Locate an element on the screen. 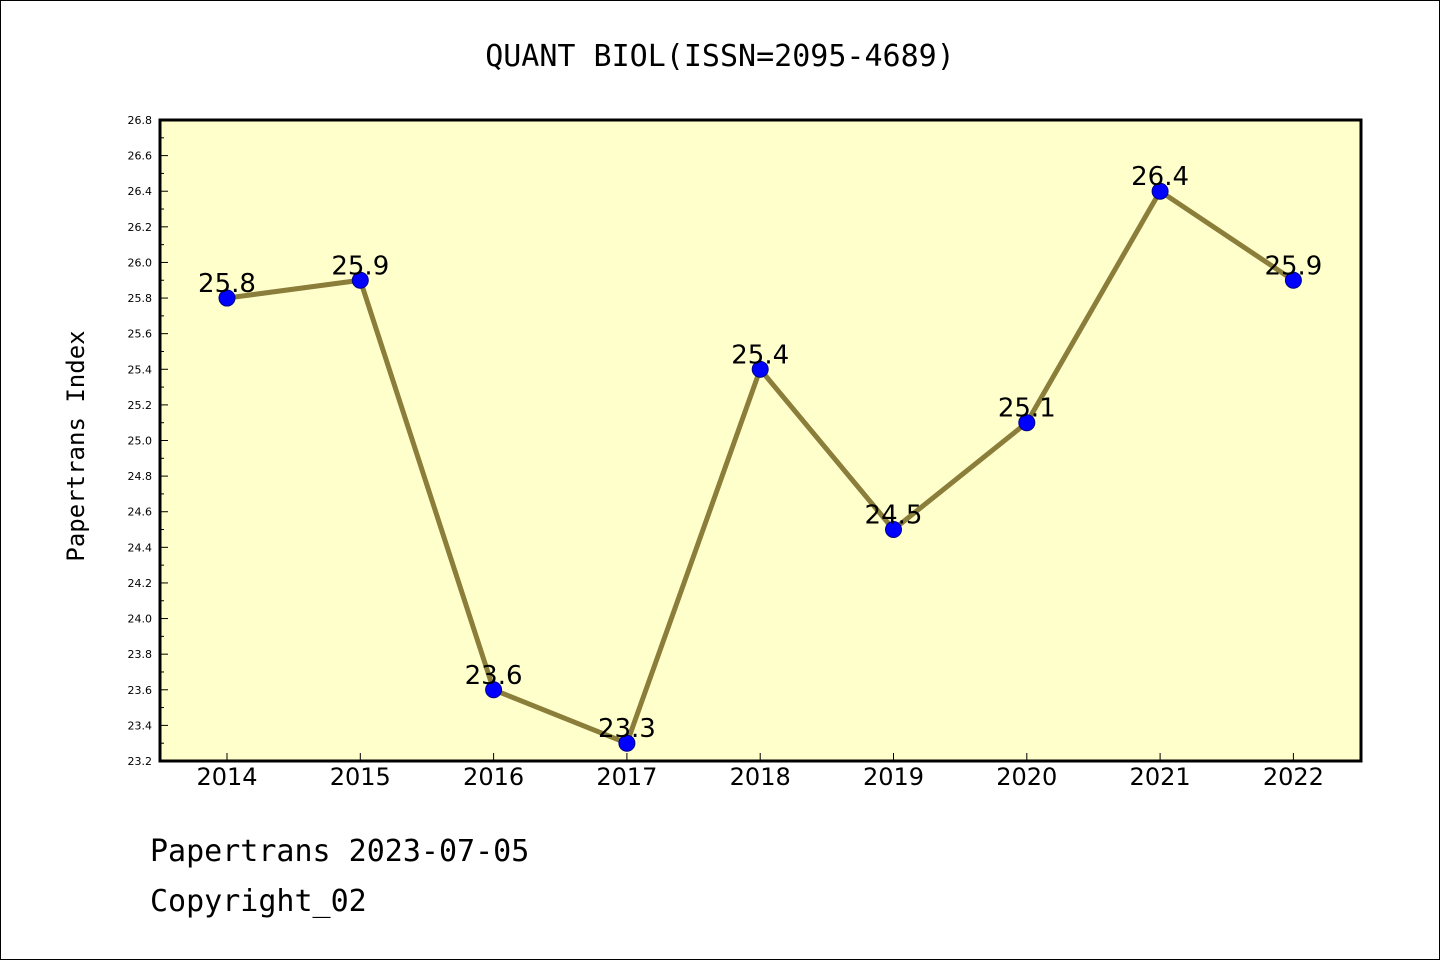 This screenshot has height=960, width=1440. footer-date-line: Papertrans 2023-07-05 is located at coordinates (340, 851).